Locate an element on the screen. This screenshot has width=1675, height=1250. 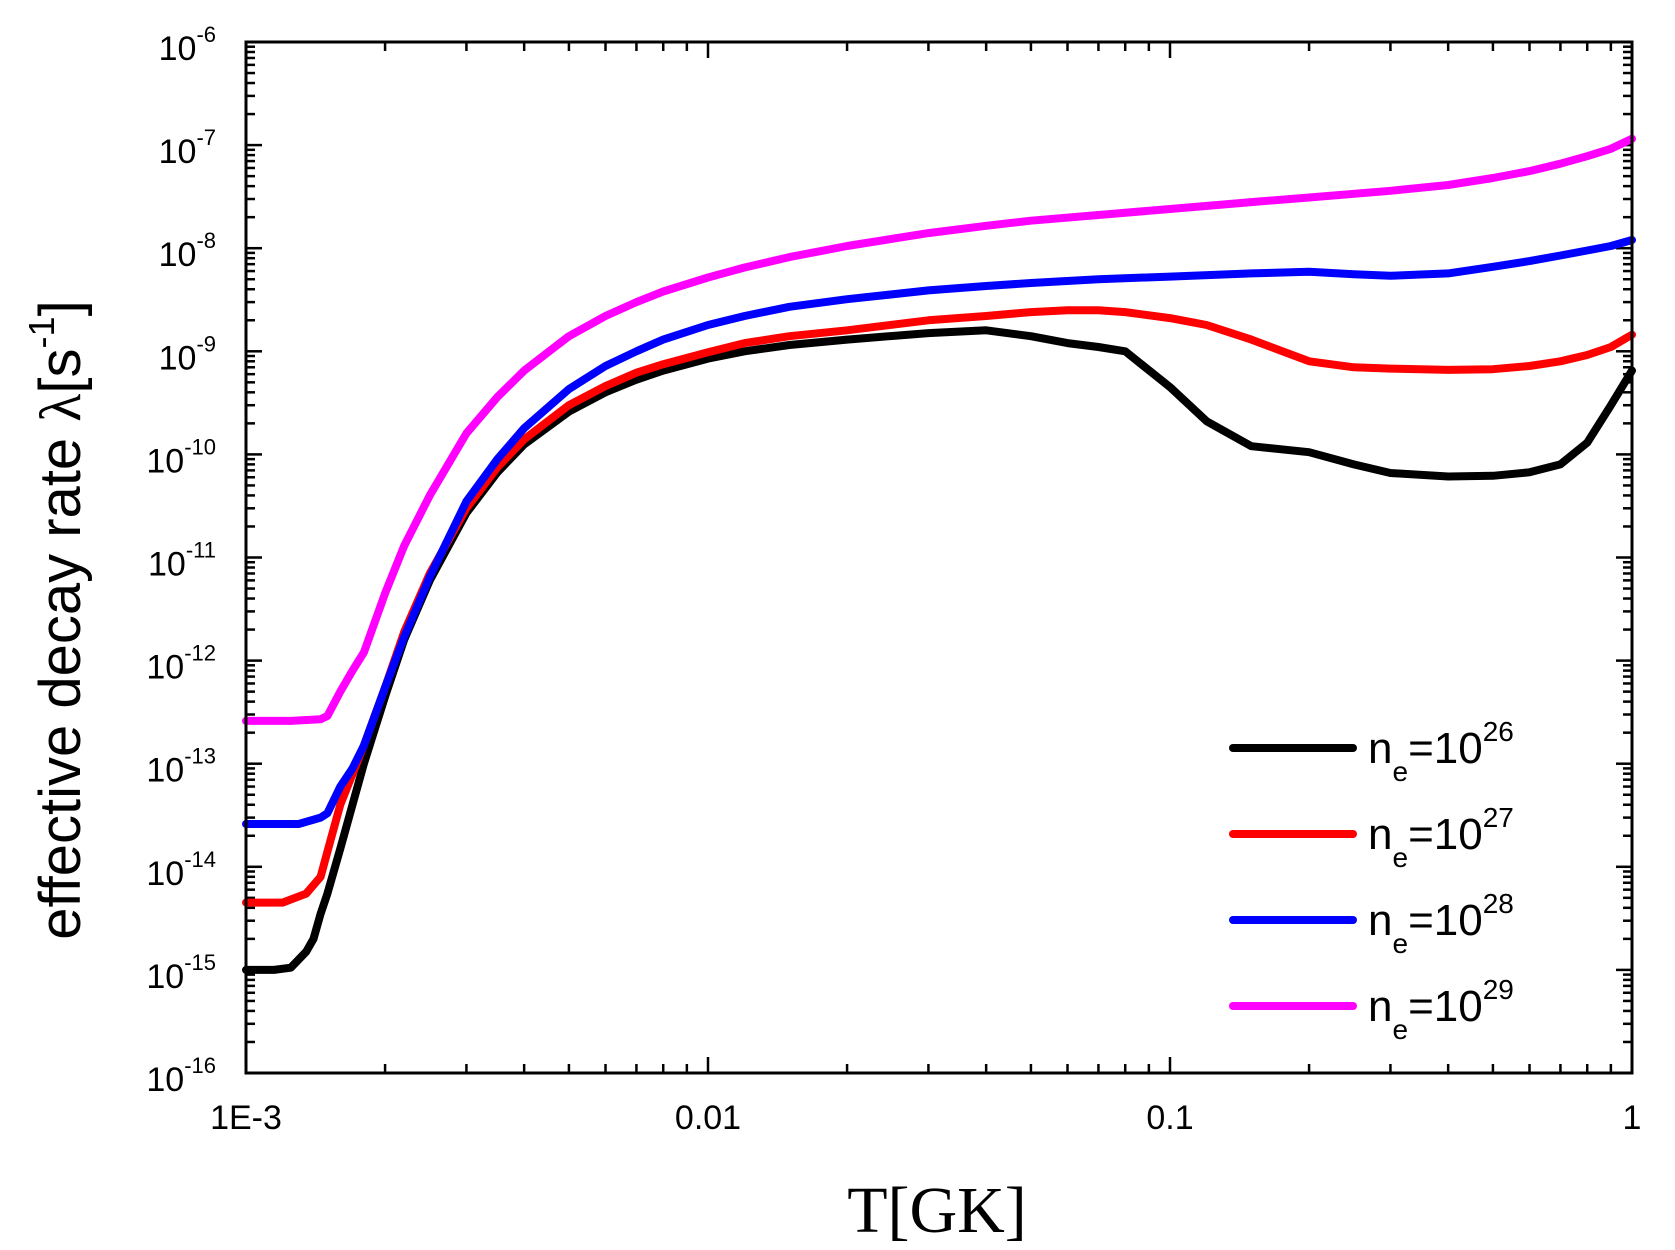
legend-label-sup: 27 is located at coordinates (1498, 817).